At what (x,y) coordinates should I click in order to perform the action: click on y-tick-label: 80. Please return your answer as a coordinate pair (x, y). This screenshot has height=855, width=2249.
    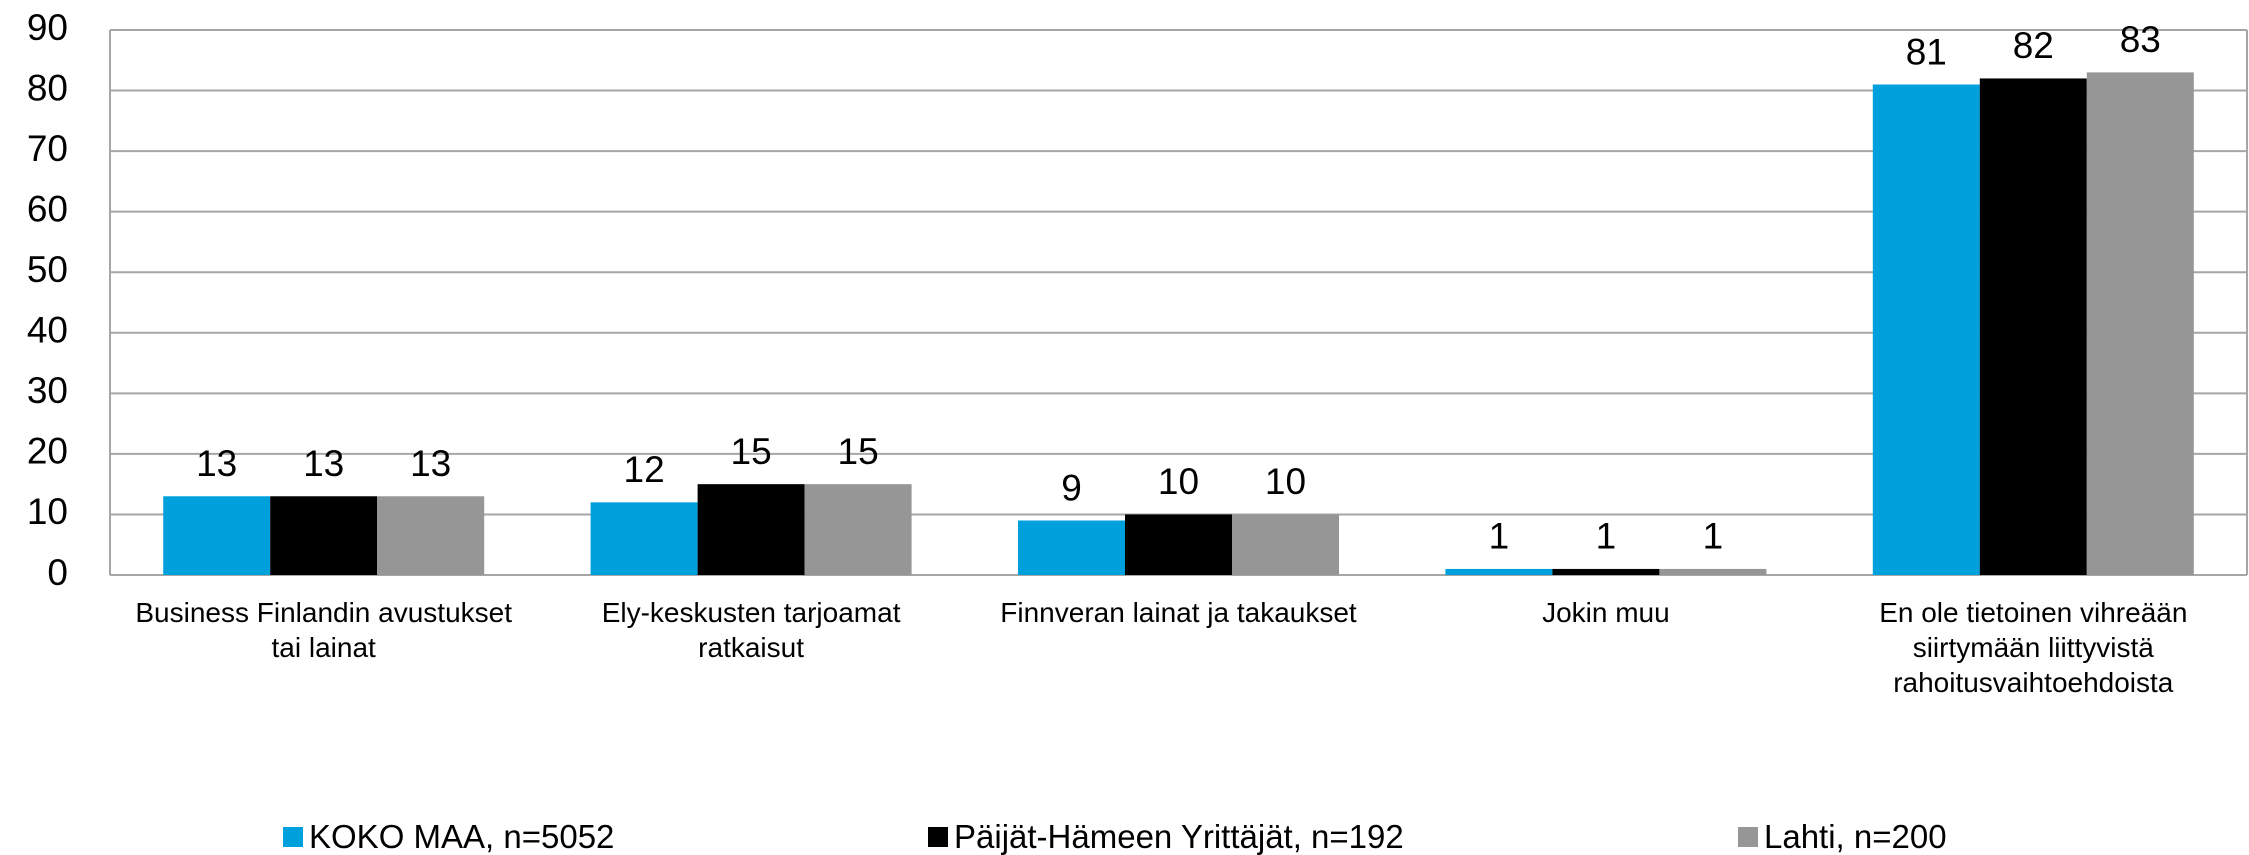
    Looking at the image, I should click on (47, 87).